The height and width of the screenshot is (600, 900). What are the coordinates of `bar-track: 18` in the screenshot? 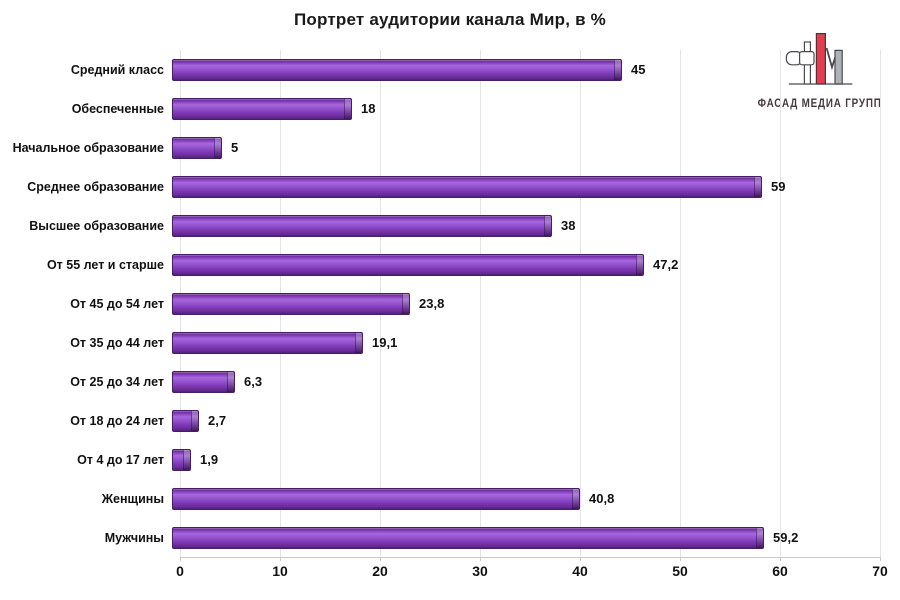 It's located at (522, 108).